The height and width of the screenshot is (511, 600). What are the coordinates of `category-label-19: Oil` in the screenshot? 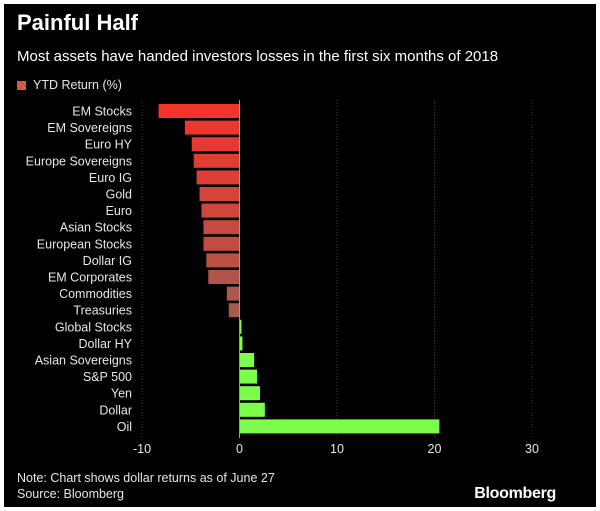 It's located at (124, 427).